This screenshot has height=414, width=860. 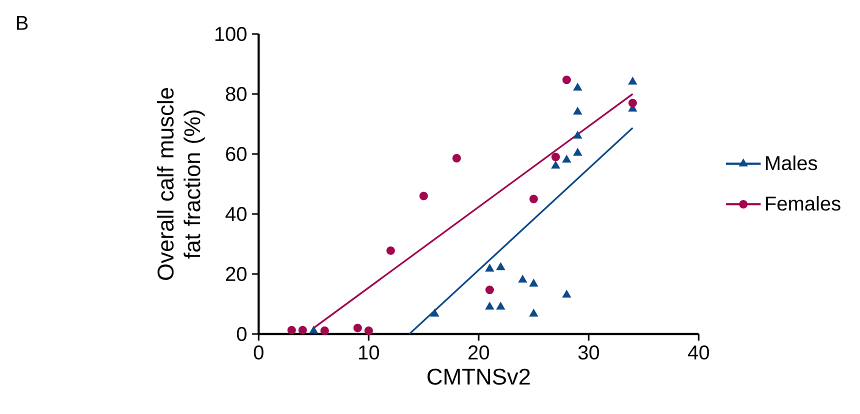 What do you see at coordinates (792, 163) in the screenshot?
I see `legend-label: Males` at bounding box center [792, 163].